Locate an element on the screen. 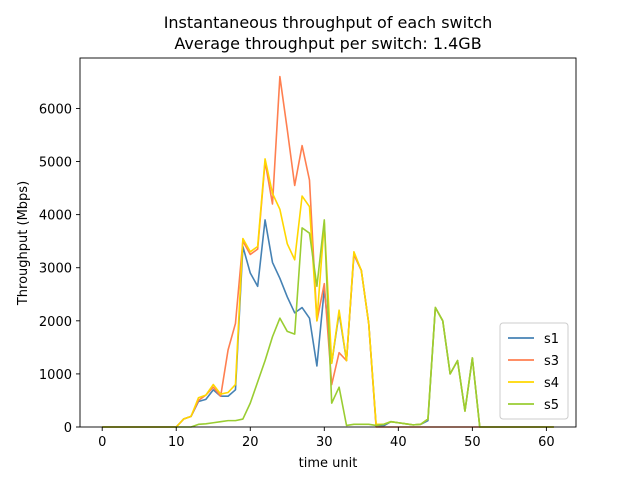  y-axis-label: Throughput (Mbps) is located at coordinates (23, 243).